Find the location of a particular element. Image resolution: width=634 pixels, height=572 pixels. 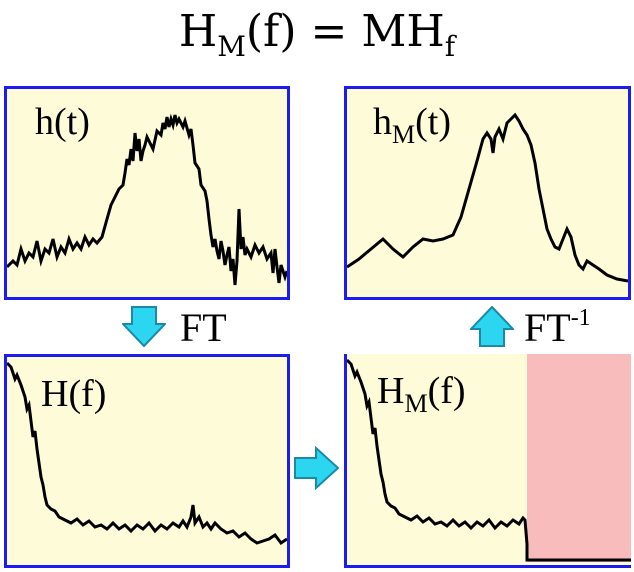

masked-spectrum-label: HM(f) is located at coordinates (421, 393).